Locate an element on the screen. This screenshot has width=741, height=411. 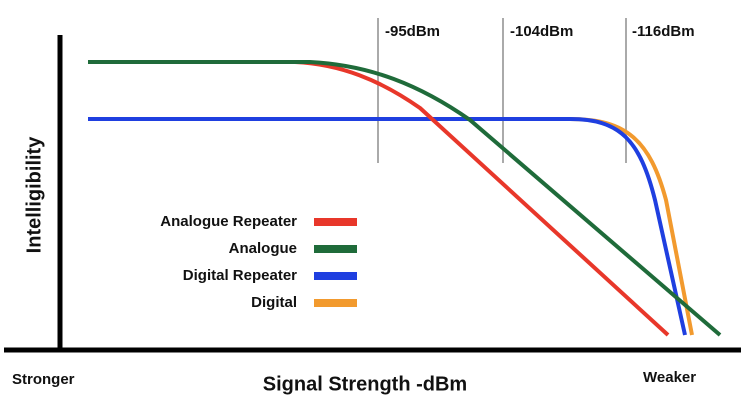
marker-label: -116dBm is located at coordinates (663, 31).